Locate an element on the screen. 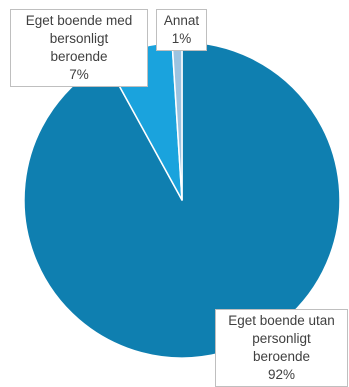 This screenshot has height=387, width=349. data-label-annat: Annat 1% is located at coordinates (181, 30).